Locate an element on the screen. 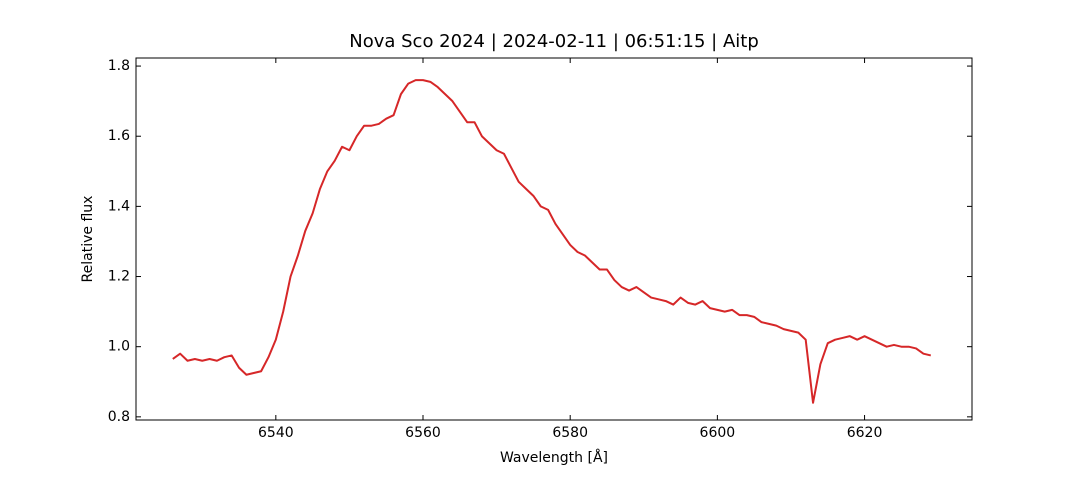 Image resolution: width=1080 pixels, height=484 pixels. x-tick-label: 6620 is located at coordinates (865, 433).